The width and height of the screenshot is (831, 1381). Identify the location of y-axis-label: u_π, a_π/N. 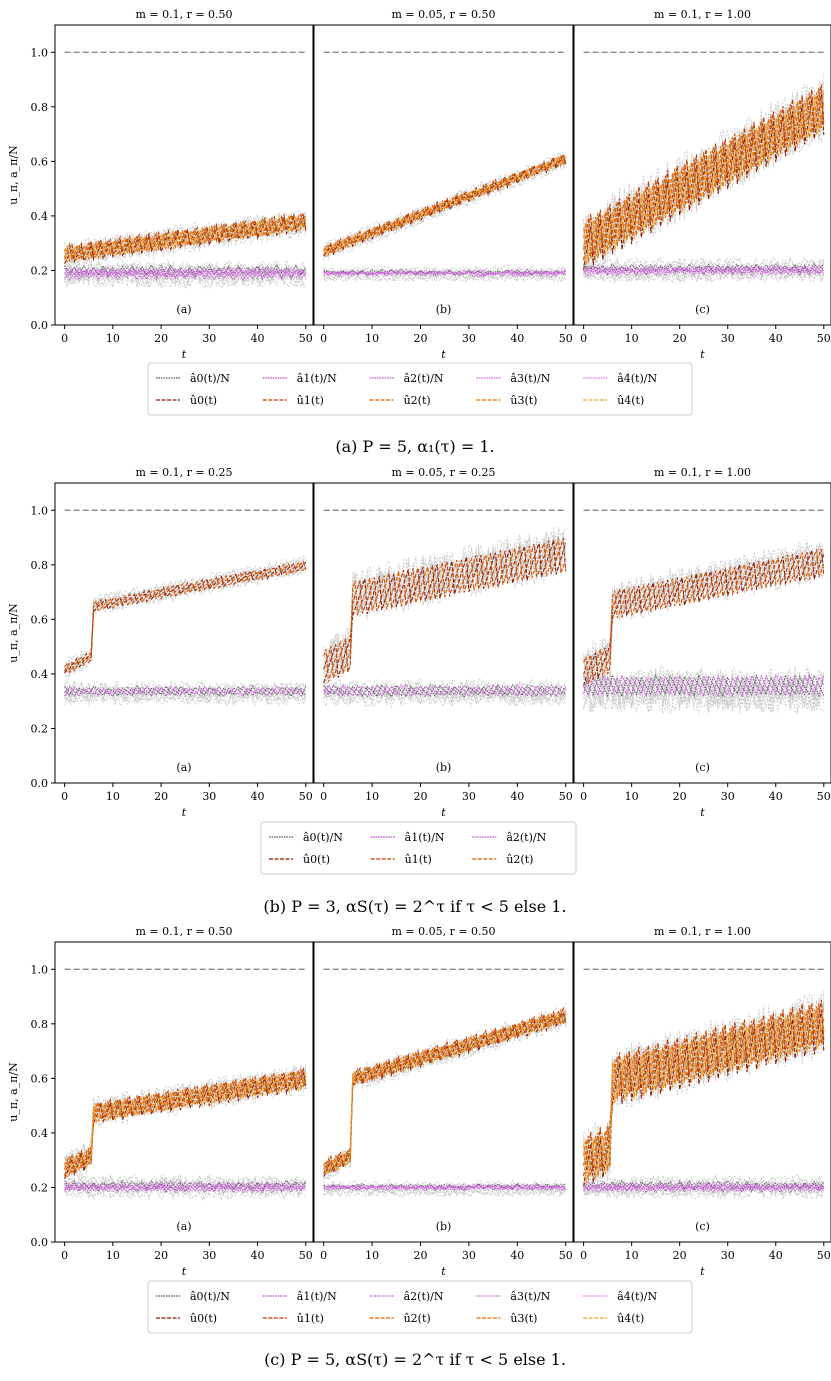
(13, 1092).